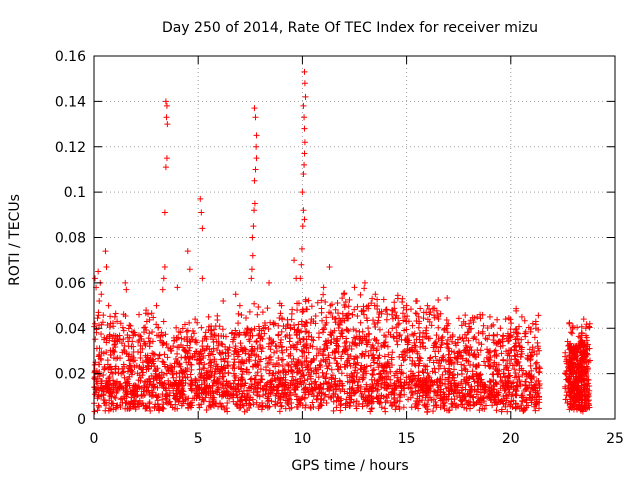 The width and height of the screenshot is (640, 480). Describe the element at coordinates (70, 284) in the screenshot. I see `y-tick-label: 0.06` at that location.